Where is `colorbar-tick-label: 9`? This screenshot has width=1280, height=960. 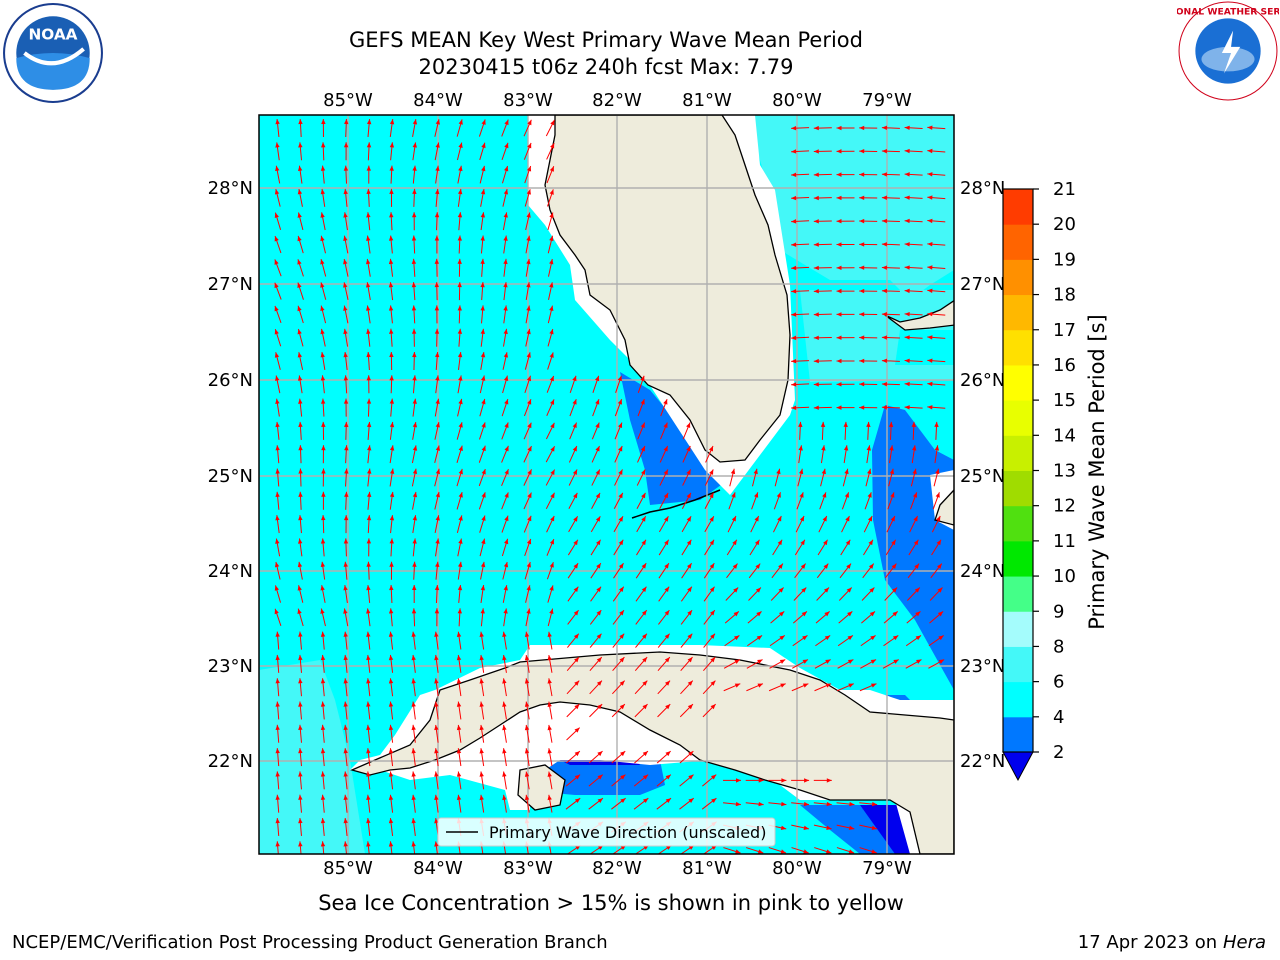
colorbar-tick-label: 9 is located at coordinates (1058, 611).